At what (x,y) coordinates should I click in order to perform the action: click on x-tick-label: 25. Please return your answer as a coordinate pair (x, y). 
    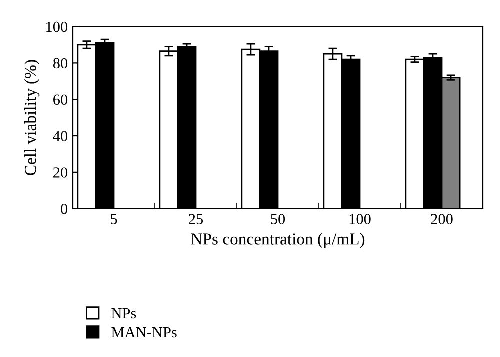
    Looking at the image, I should click on (196, 219).